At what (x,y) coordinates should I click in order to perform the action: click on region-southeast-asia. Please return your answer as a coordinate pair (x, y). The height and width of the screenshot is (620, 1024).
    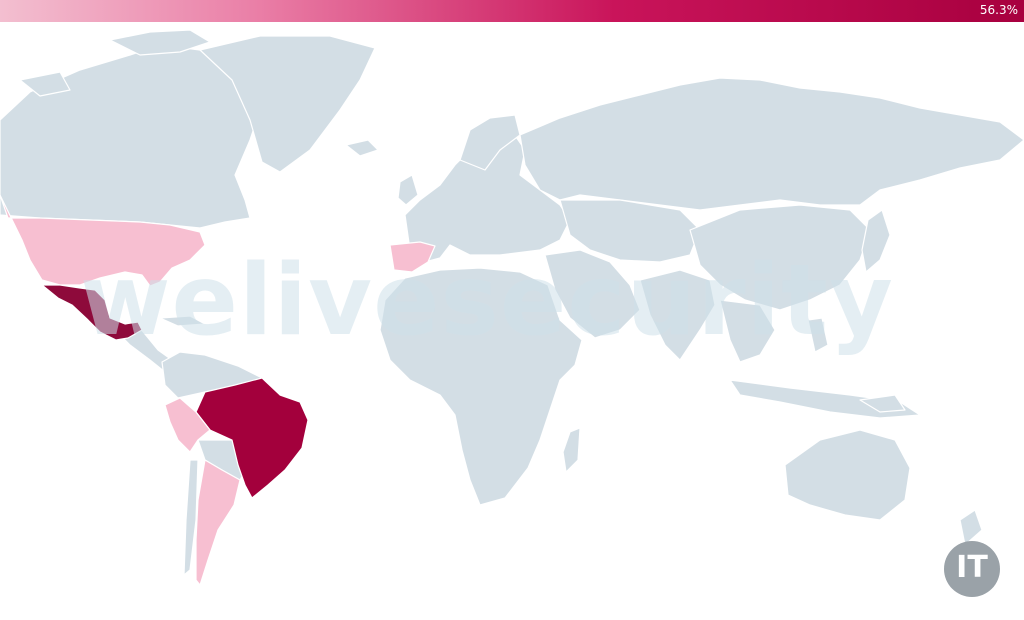
    Looking at the image, I should click on (747, 331).